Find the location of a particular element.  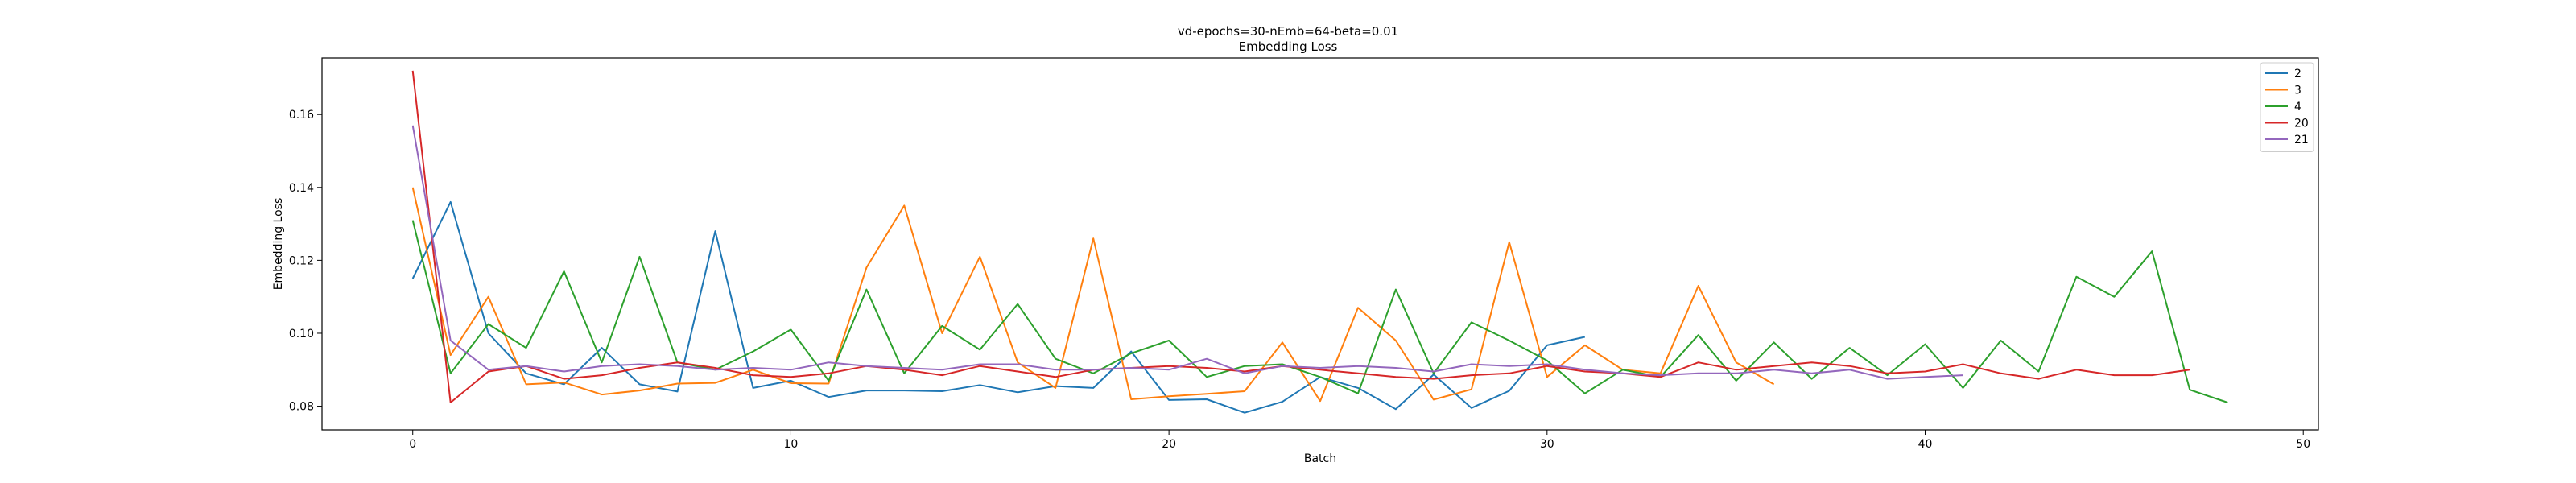

legend: 2 3 4 20 21 is located at coordinates (2287, 107).